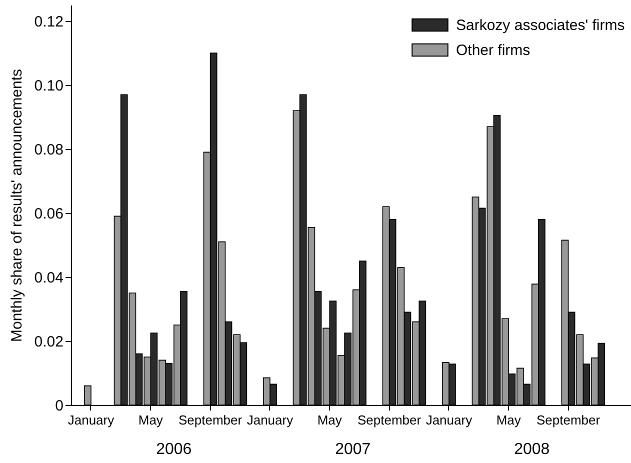  Describe the element at coordinates (493, 50) in the screenshot. I see `legend-label: Other firms` at that location.